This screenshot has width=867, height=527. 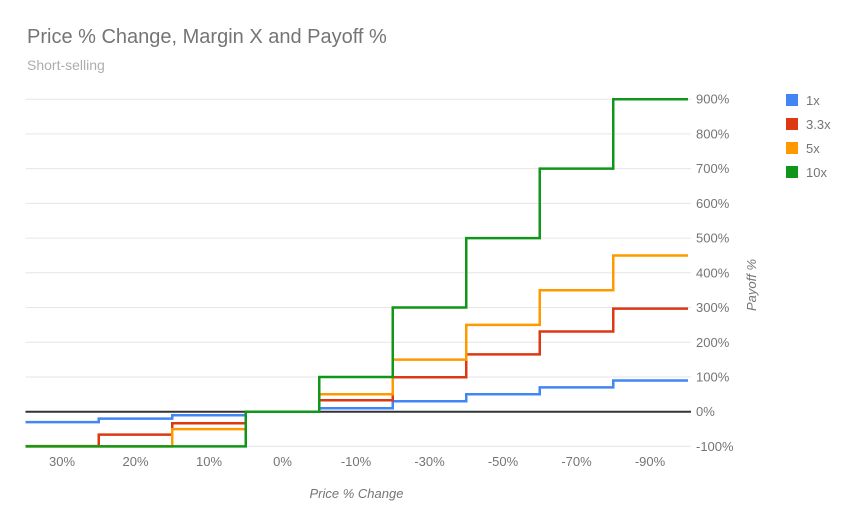 I want to click on y-tick-label: 900%, so click(x=713, y=99).